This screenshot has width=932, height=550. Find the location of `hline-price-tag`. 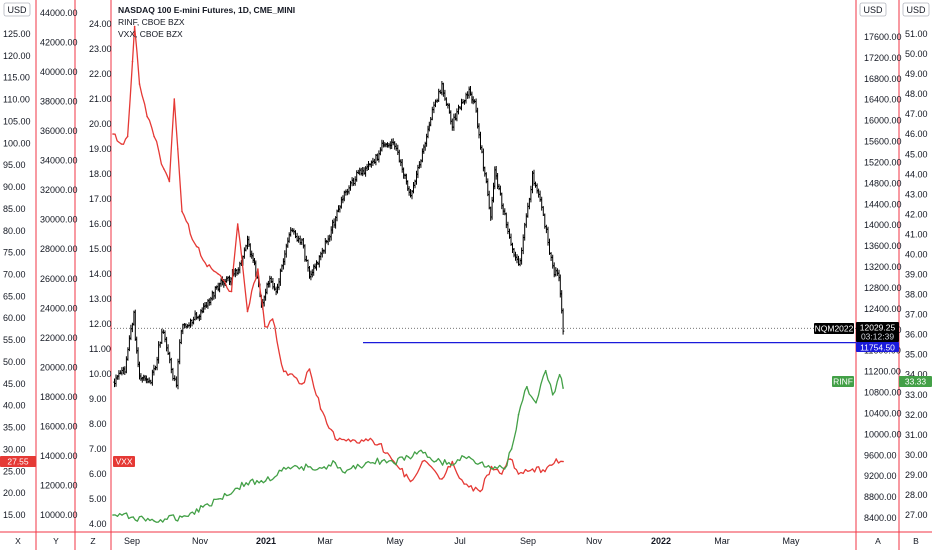

hline-price-tag is located at coordinates (877, 347).